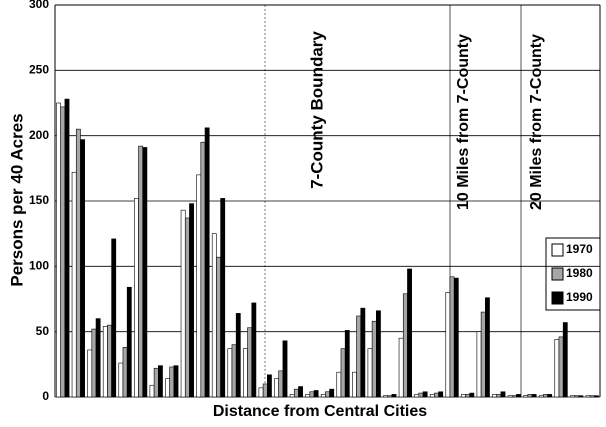 The height and width of the screenshot is (427, 606). Describe the element at coordinates (579, 273) in the screenshot. I see `legend-label: 1980` at that location.